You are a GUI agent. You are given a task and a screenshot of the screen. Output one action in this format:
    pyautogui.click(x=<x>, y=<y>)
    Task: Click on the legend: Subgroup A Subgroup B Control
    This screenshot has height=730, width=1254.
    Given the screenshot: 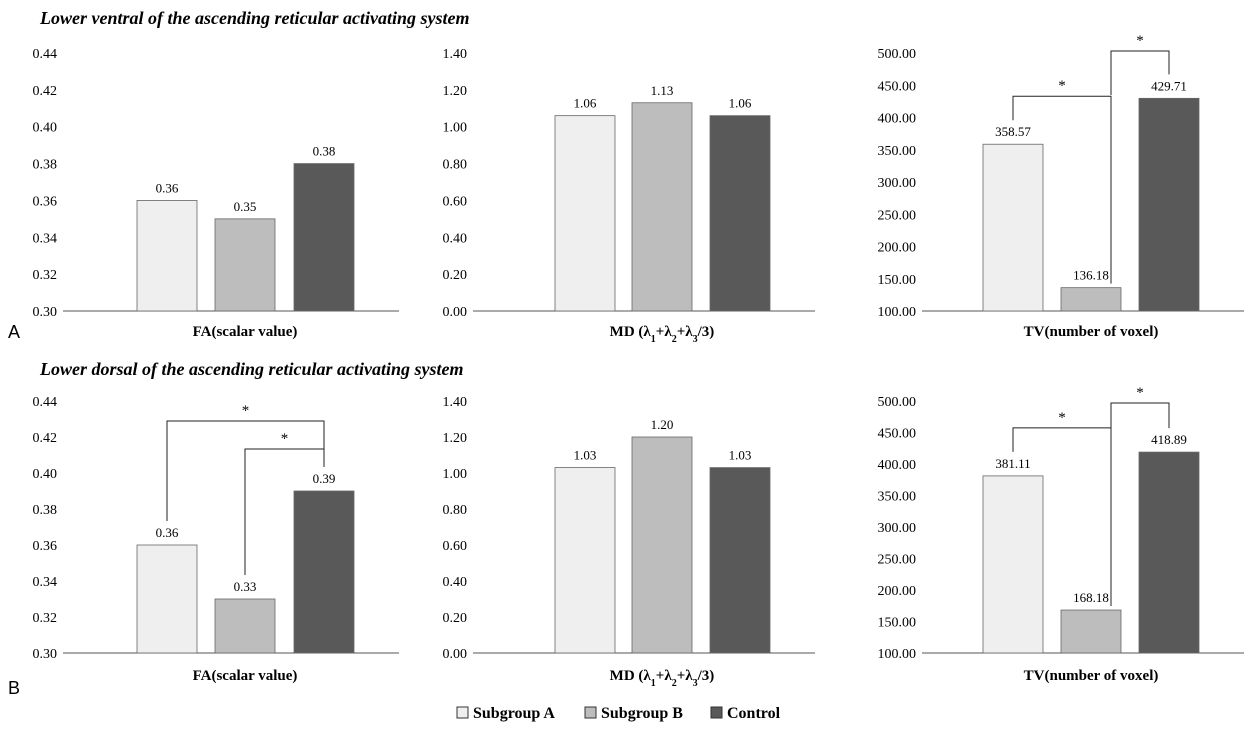 What is the action you would take?
    pyautogui.click(x=618, y=713)
    